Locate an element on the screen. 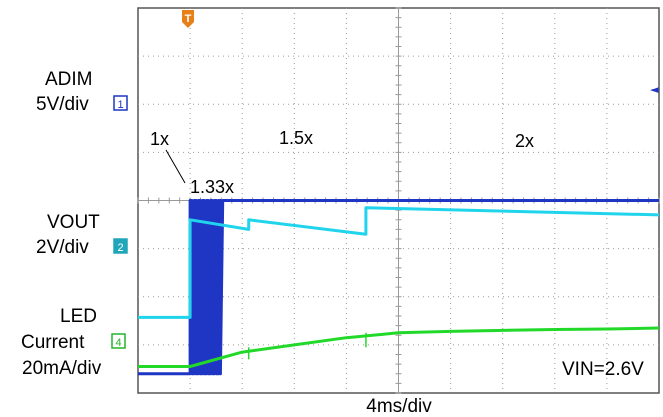 The width and height of the screenshot is (663, 417). ch1-number-badge: 1 is located at coordinates (120, 103).